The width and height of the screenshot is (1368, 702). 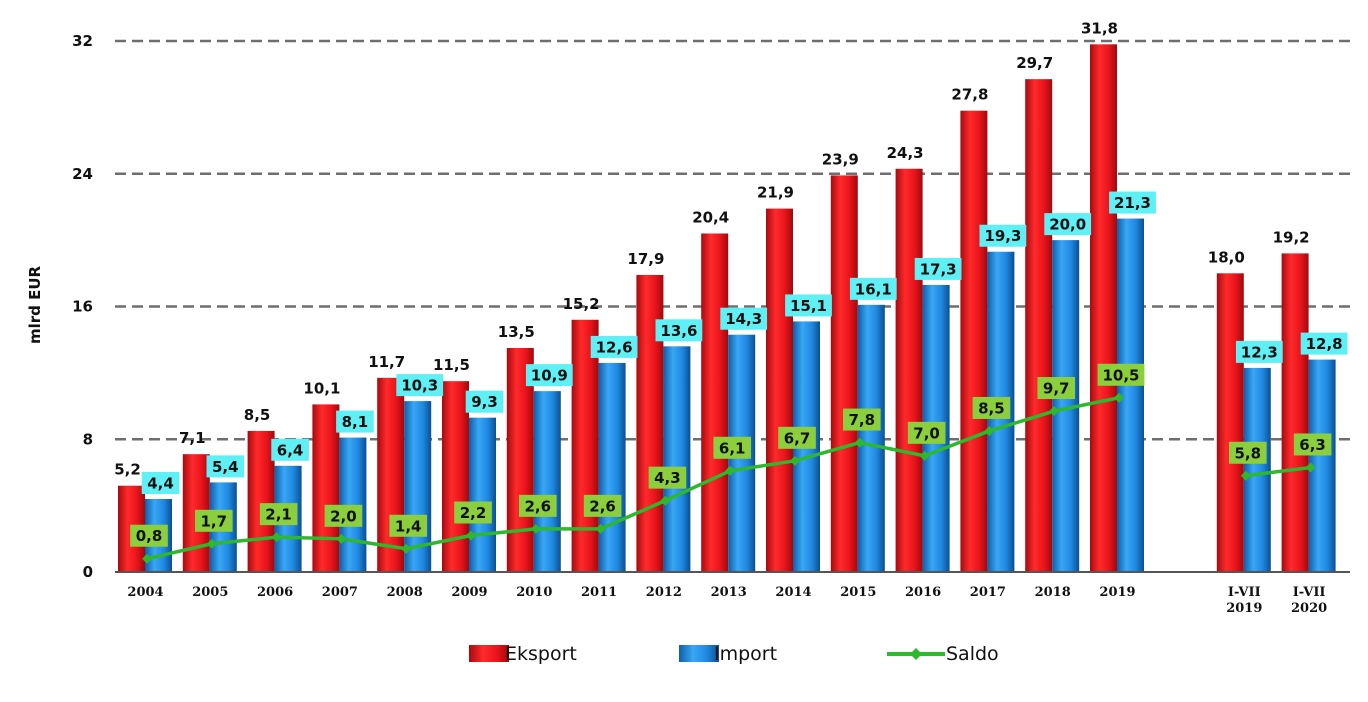 What do you see at coordinates (405, 592) in the screenshot?
I see `x-tick-label: 2008` at bounding box center [405, 592].